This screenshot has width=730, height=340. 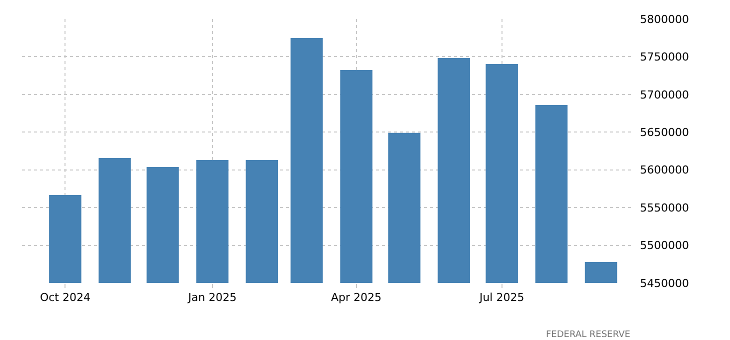 I want to click on y-tick-label: 5500000, so click(x=664, y=245).